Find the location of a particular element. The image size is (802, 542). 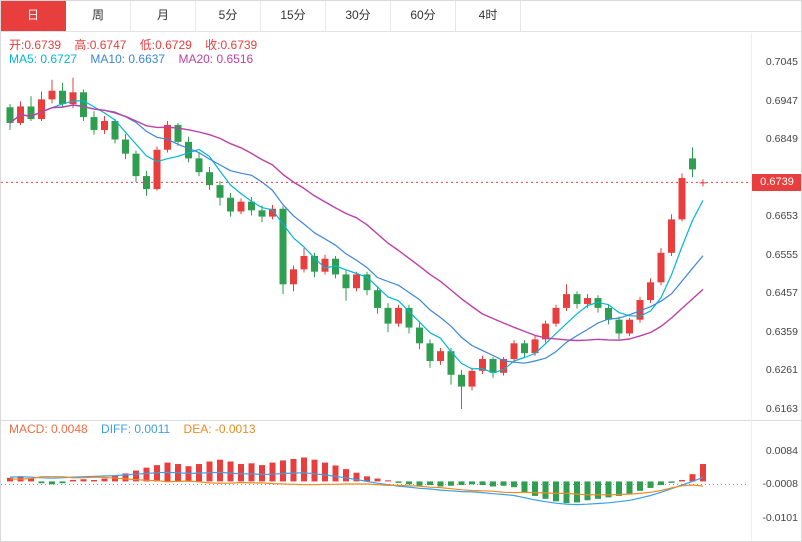

macd-legend: MACD: 0.0048 DIFF: 0.0011 DEA: -0.0013 is located at coordinates (137, 429).